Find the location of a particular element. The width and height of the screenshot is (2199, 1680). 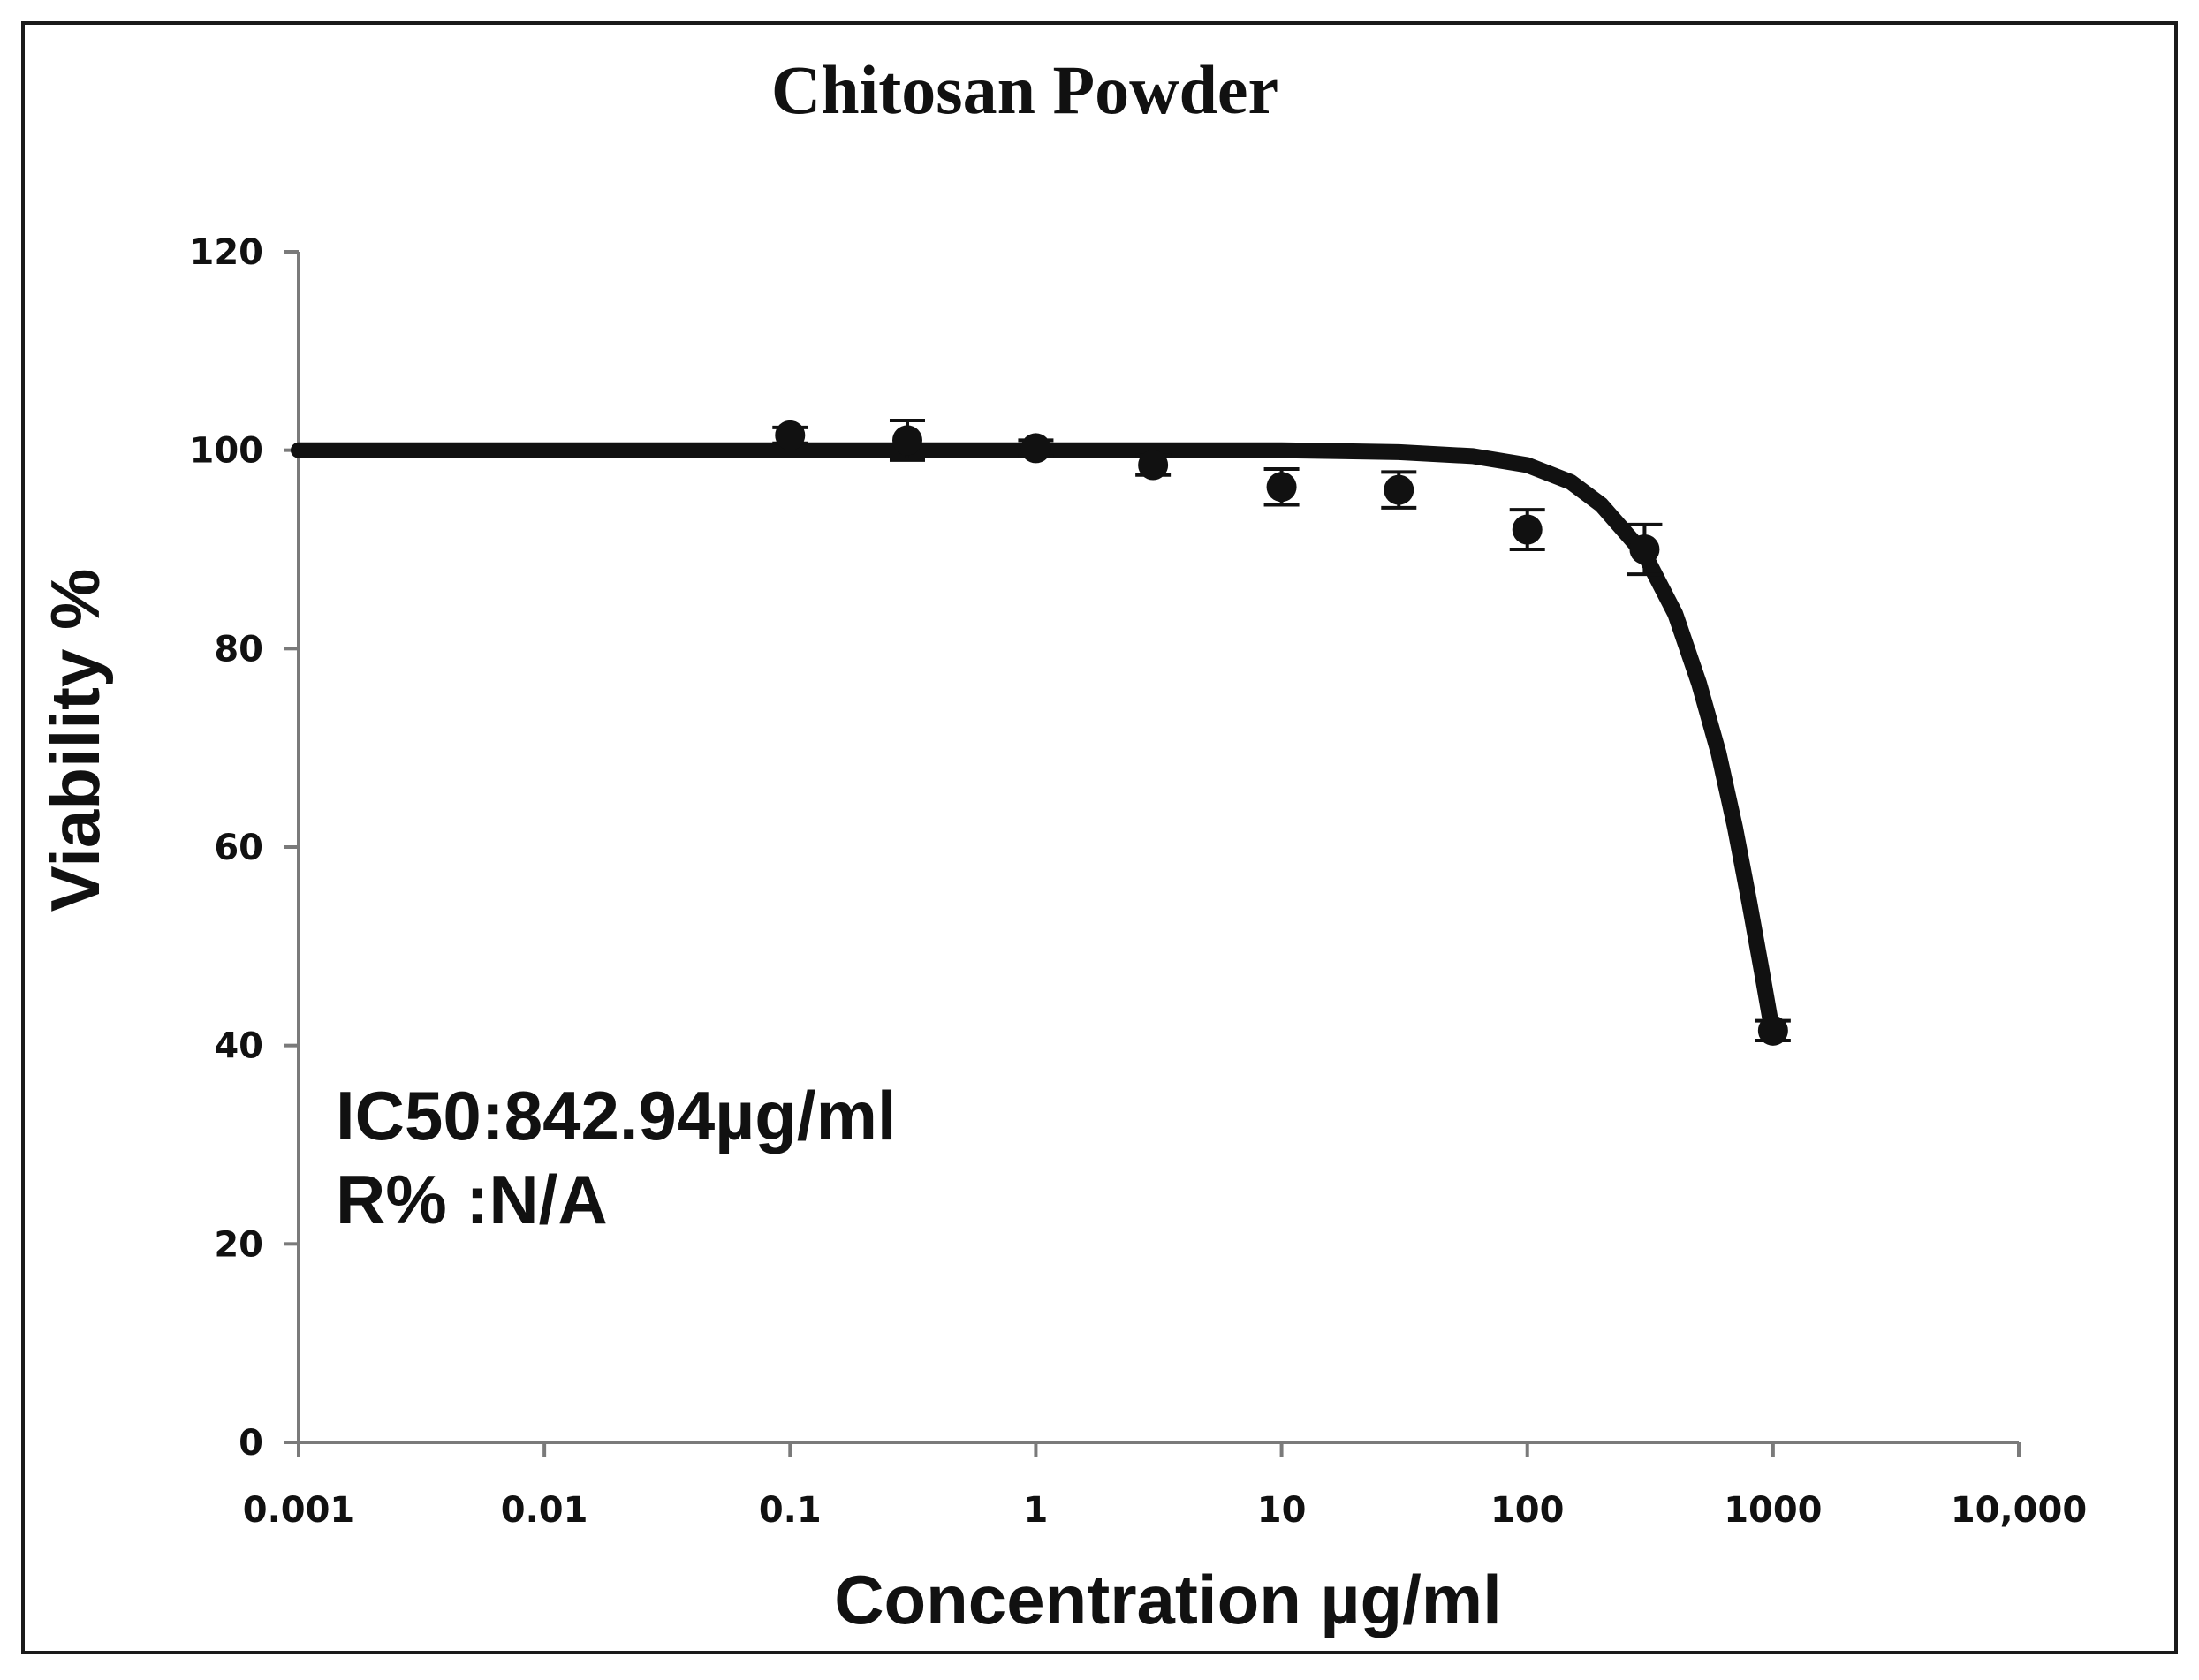

annotation-r-percent: R% :N/A is located at coordinates (472, 1199).